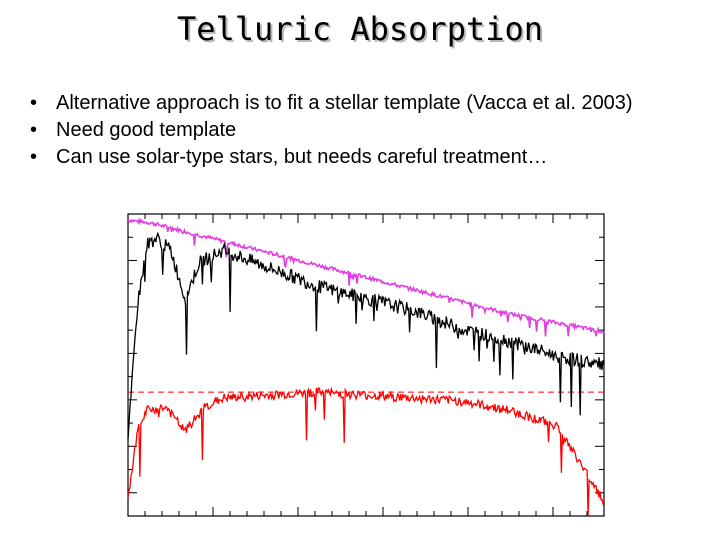  What do you see at coordinates (366, 277) in the screenshot?
I see `template-spectrum` at bounding box center [366, 277].